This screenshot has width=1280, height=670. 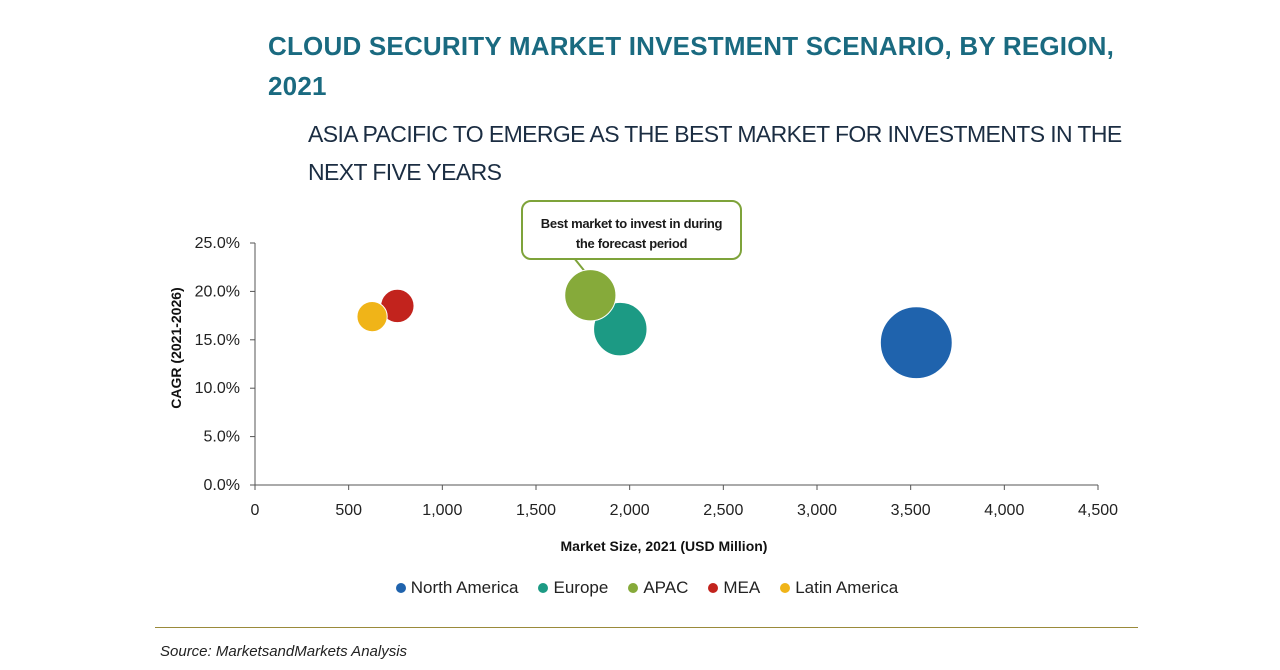 What do you see at coordinates (442, 510) in the screenshot?
I see `x-tick-label: 1,000` at bounding box center [442, 510].